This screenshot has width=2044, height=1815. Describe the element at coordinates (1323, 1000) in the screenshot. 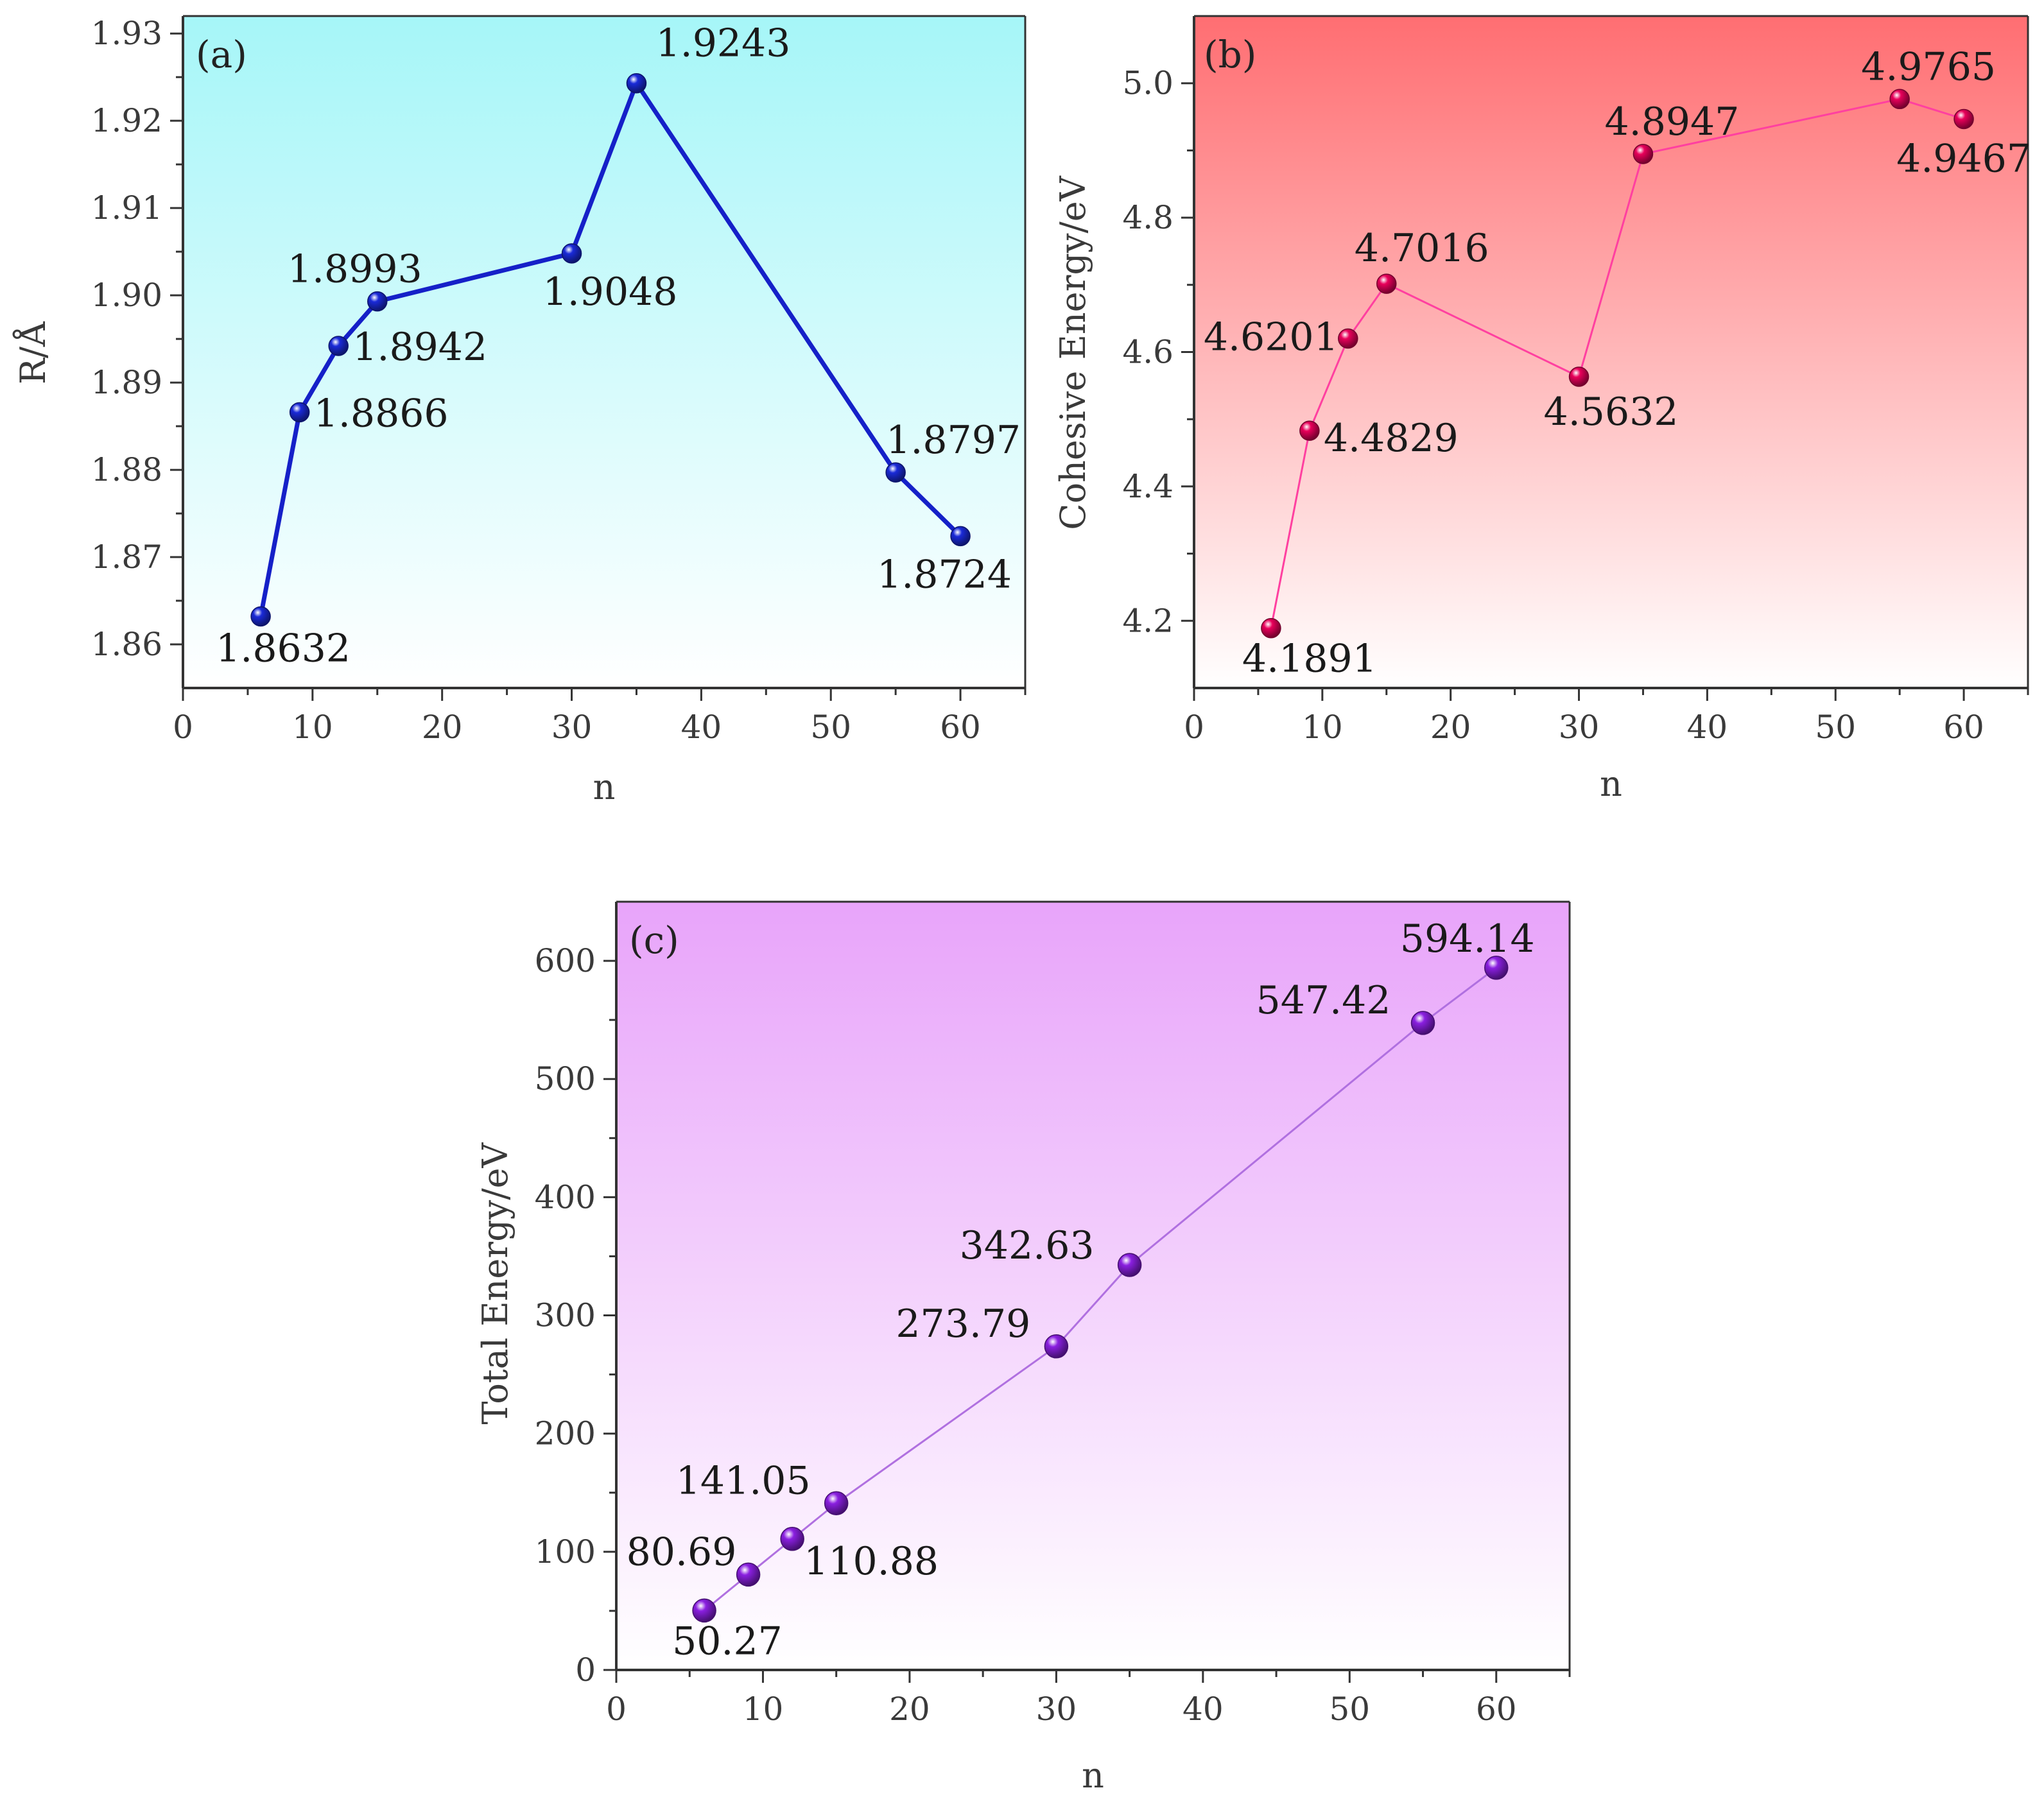

I see `data-label: 547.42` at that location.